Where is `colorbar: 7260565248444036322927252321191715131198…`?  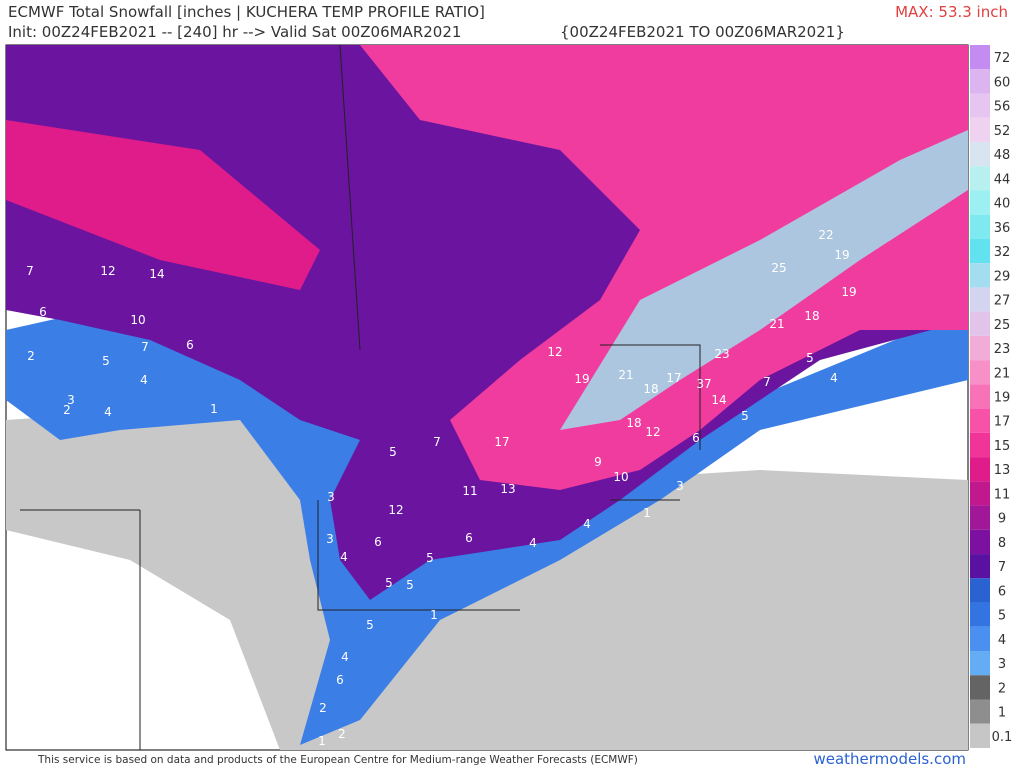
colorbar: 7260565248444036322927252321191715131198… is located at coordinates (991, 396).